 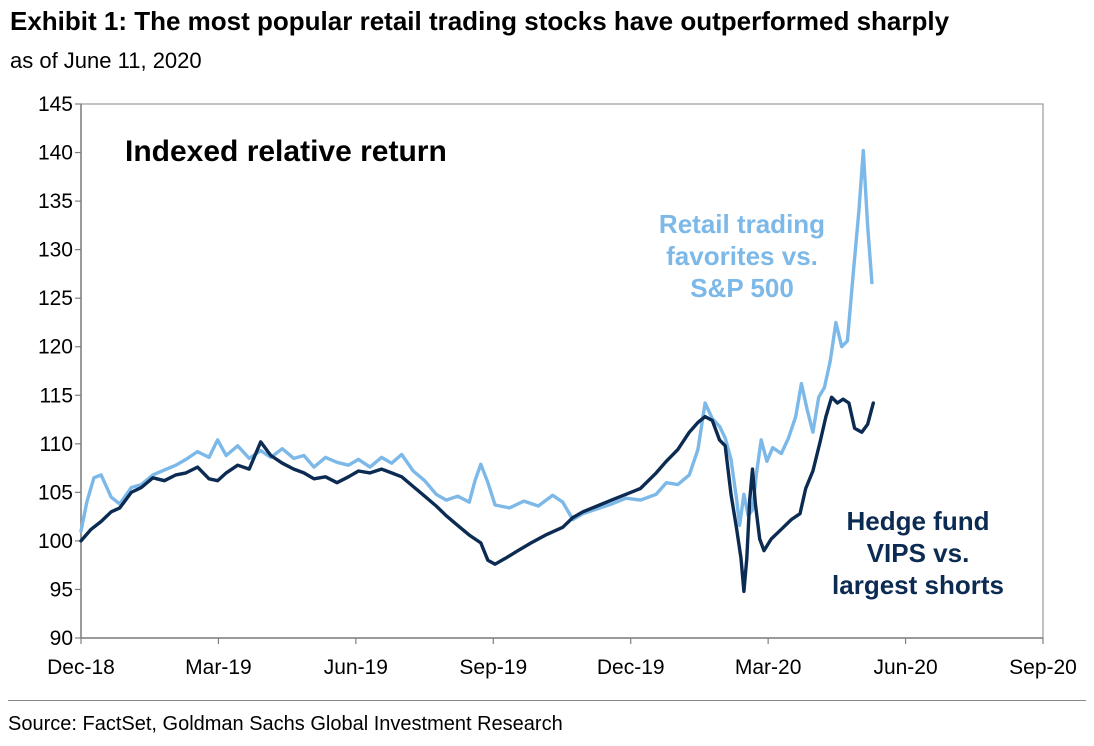 I want to click on series-label-line: Retail trading, so click(x=742, y=224).